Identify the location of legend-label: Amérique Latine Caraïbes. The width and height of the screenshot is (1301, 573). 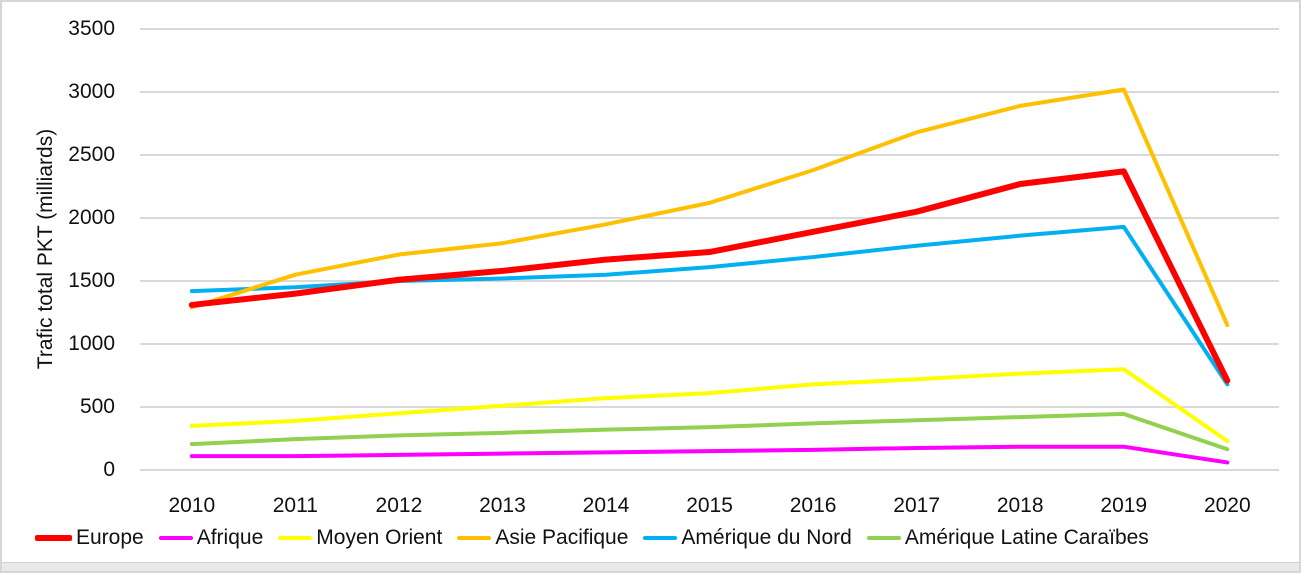
(1026, 537).